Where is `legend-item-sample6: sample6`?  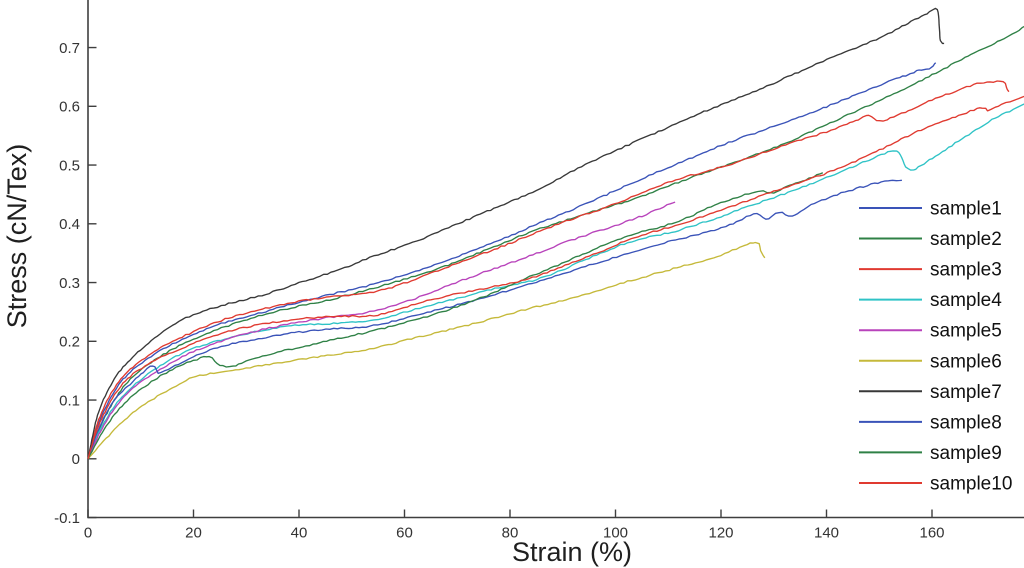 legend-item-sample6: sample6 is located at coordinates (930, 361).